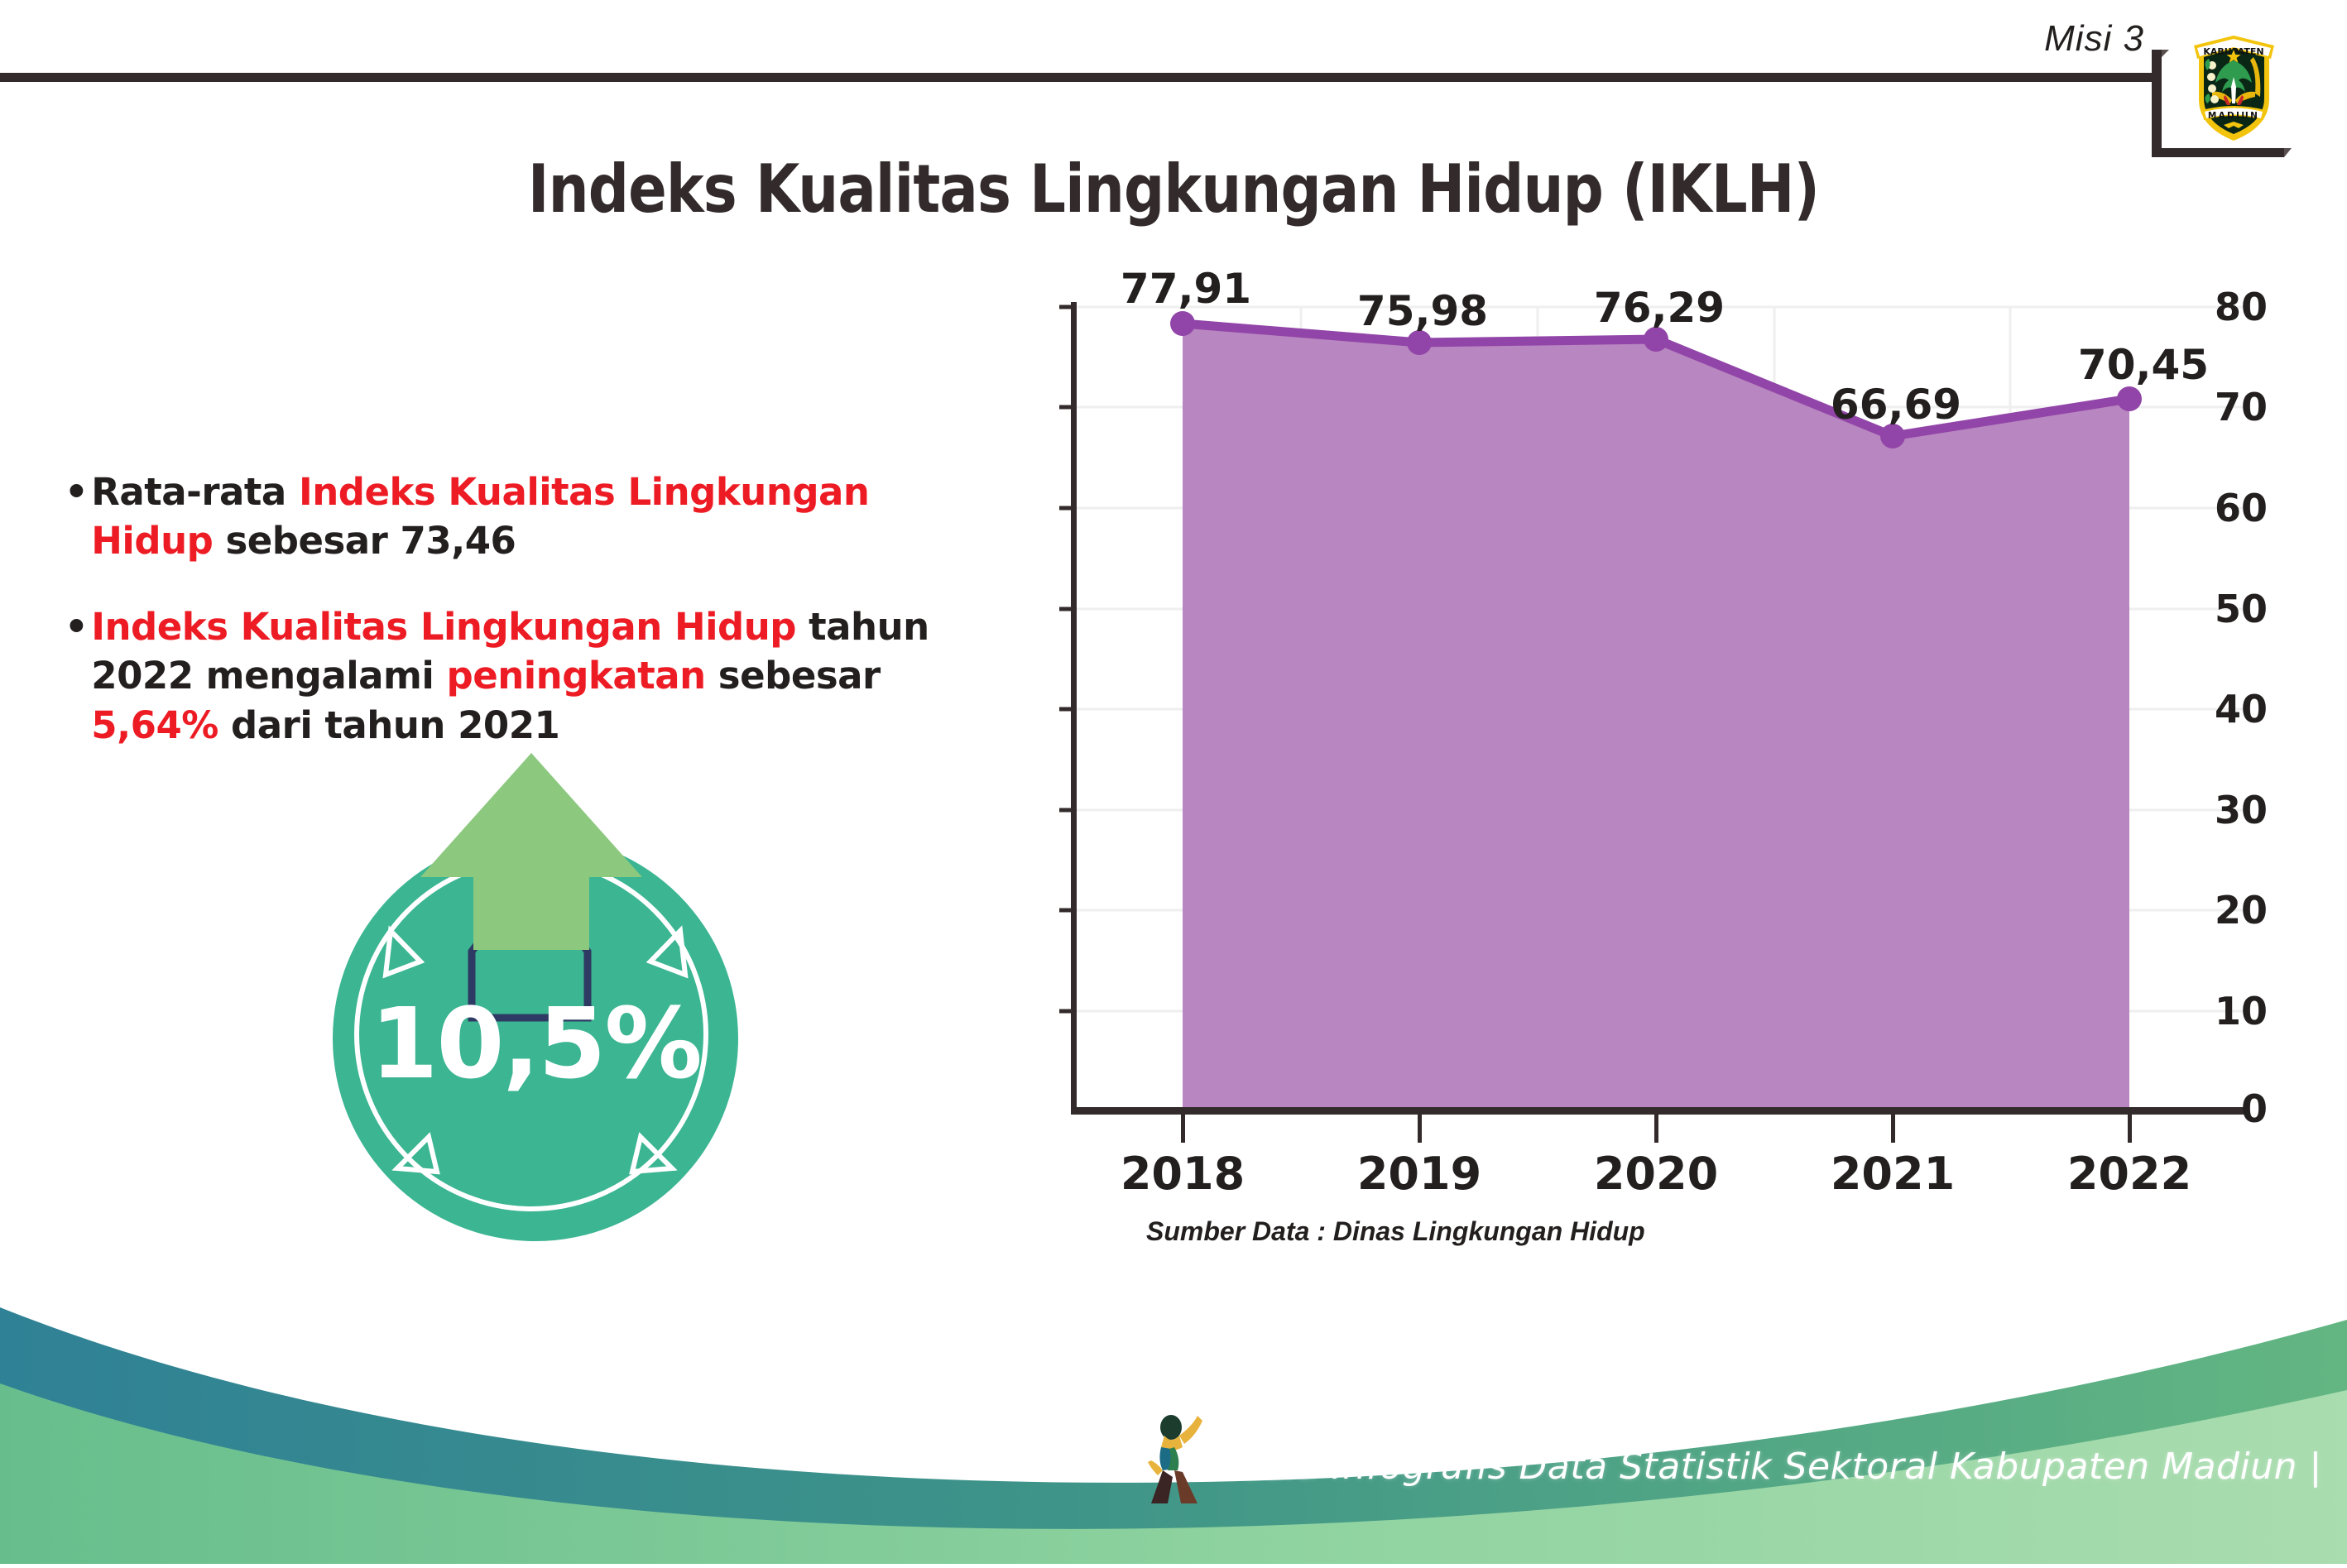  Describe the element at coordinates (793, 676) in the screenshot. I see `bullet-segment: sebesar` at that location.